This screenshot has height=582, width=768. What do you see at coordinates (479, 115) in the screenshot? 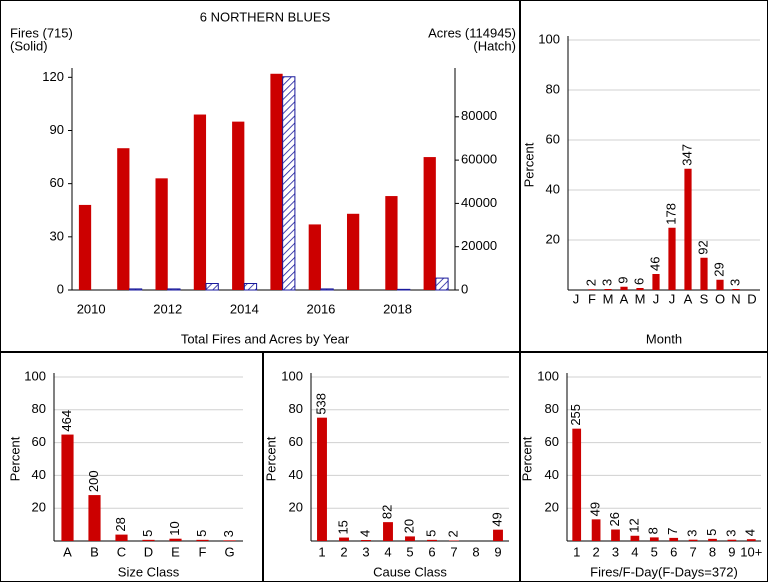
I see `y2-tick-label: 80000` at bounding box center [479, 115].